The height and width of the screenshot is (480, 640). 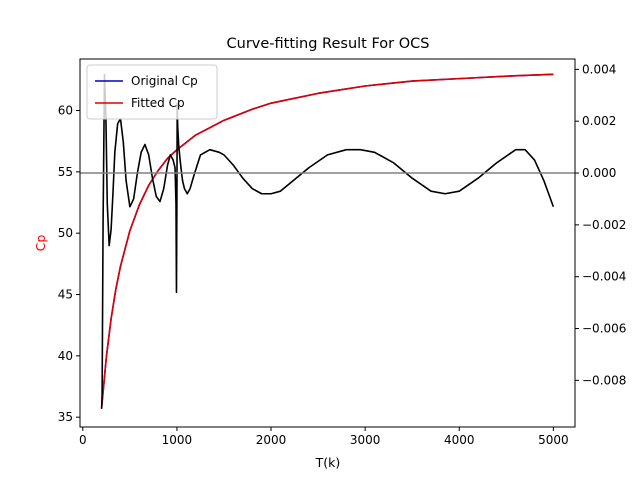 What do you see at coordinates (604, 225) in the screenshot?
I see `y2-tick-label: −0.002` at bounding box center [604, 225].